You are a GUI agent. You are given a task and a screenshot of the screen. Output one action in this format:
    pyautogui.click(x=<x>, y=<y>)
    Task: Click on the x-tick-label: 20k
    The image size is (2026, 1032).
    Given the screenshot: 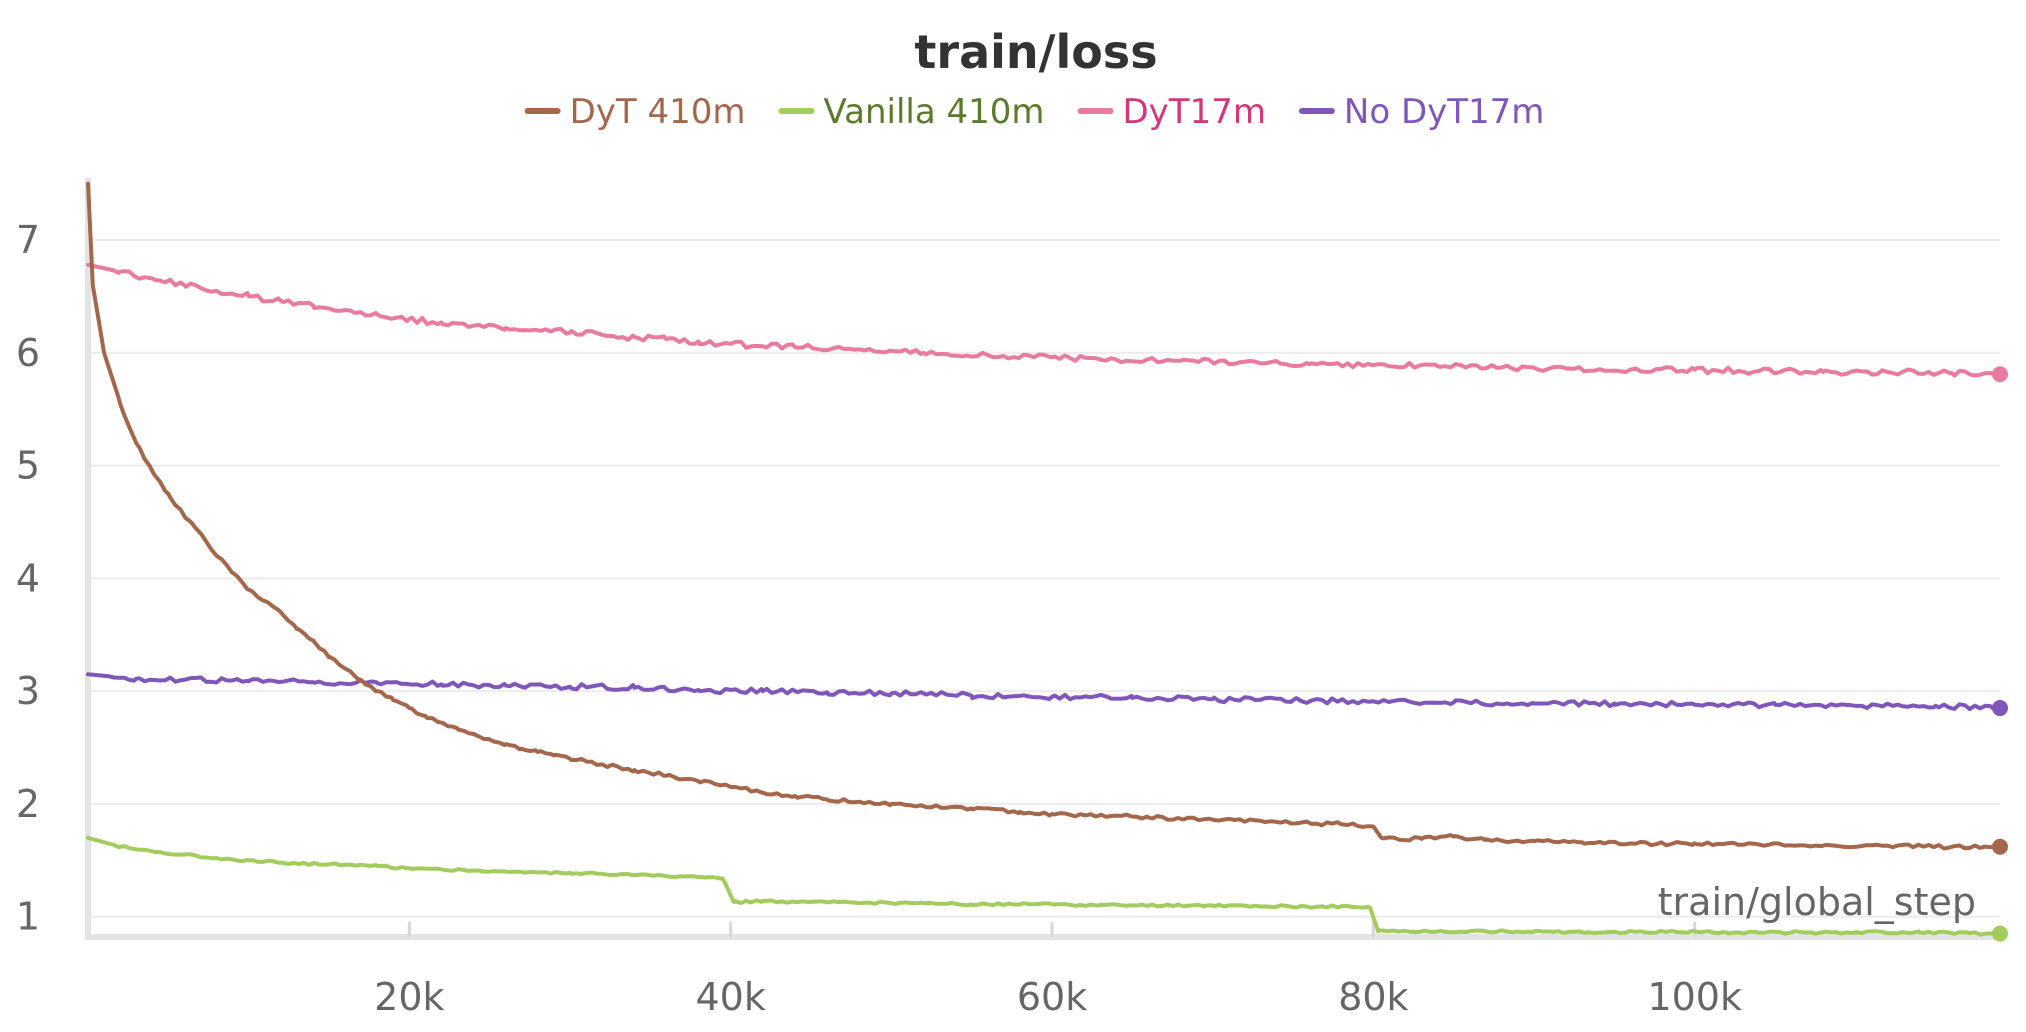 What is the action you would take?
    pyautogui.click(x=409, y=997)
    